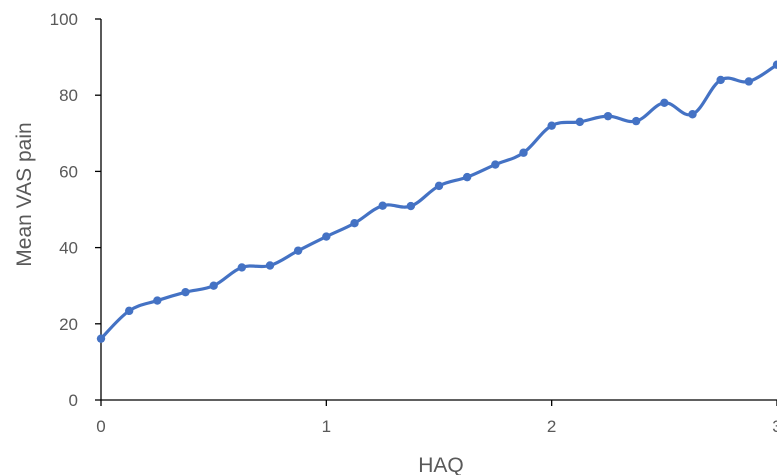  Describe the element at coordinates (551, 426) in the screenshot. I see `x-tick-label: 2` at that location.